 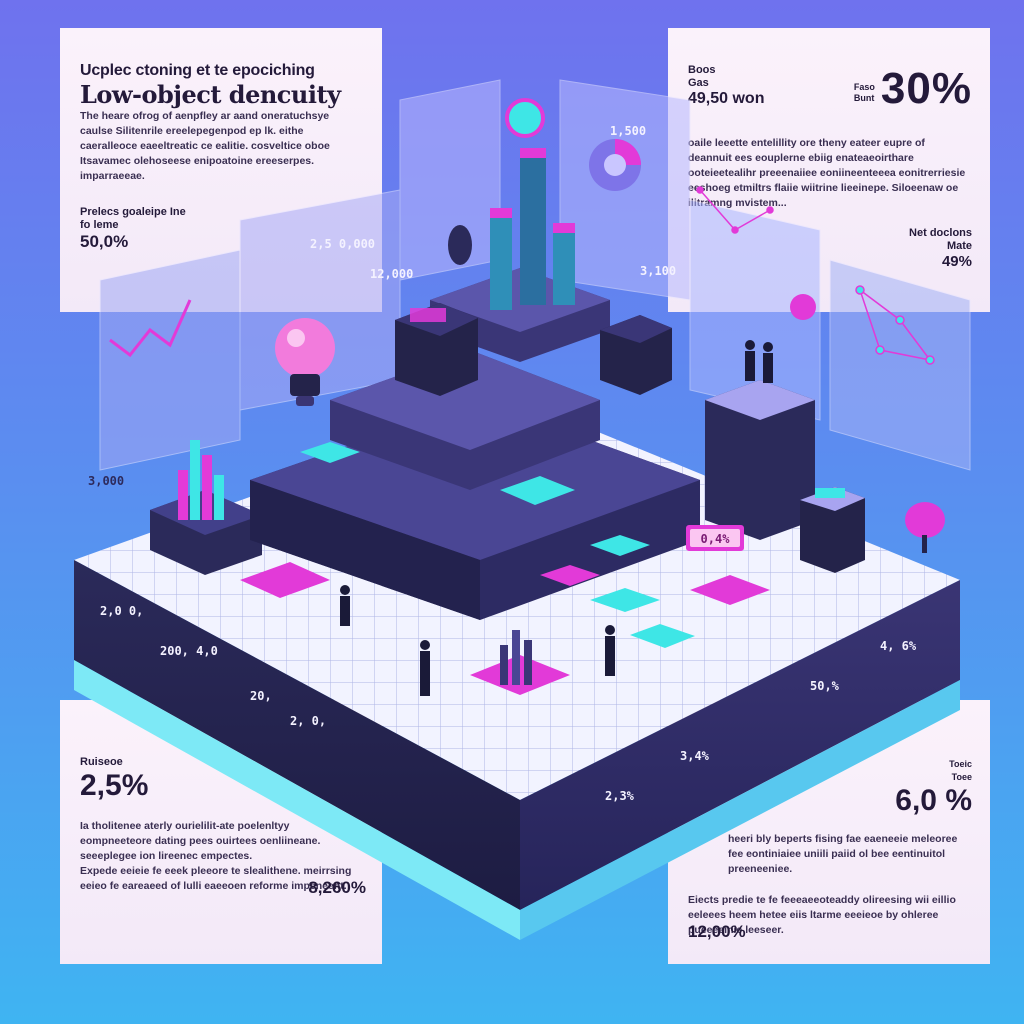 I want to click on person-icon, so click(x=556, y=518).